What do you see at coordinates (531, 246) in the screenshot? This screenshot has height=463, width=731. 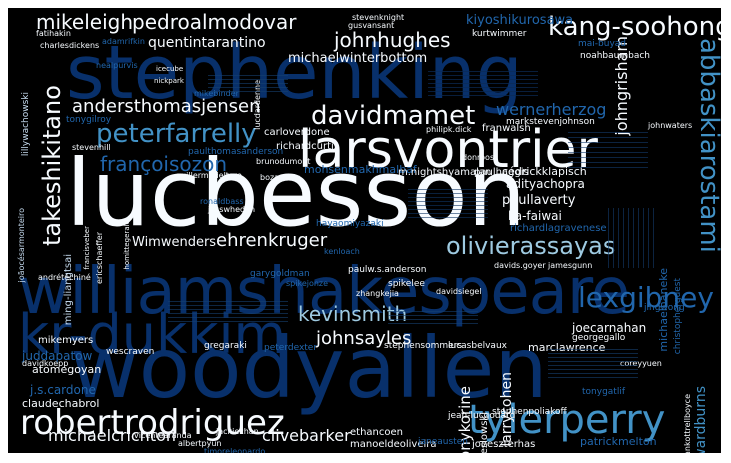 I see `cloud-word: olivierassayas` at bounding box center [531, 246].